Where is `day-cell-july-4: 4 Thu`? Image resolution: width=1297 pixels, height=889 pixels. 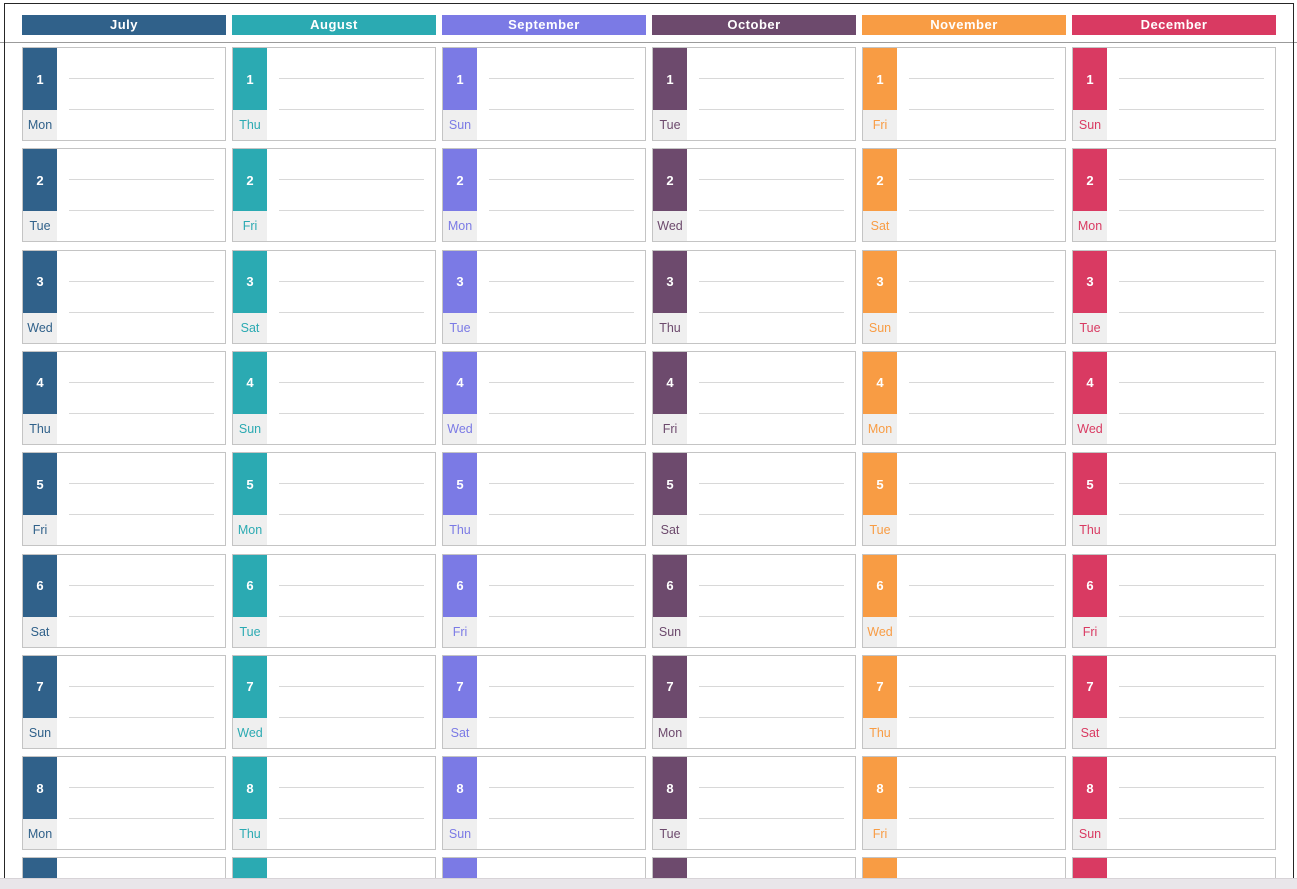
day-cell-july-4: 4 Thu is located at coordinates (124, 397).